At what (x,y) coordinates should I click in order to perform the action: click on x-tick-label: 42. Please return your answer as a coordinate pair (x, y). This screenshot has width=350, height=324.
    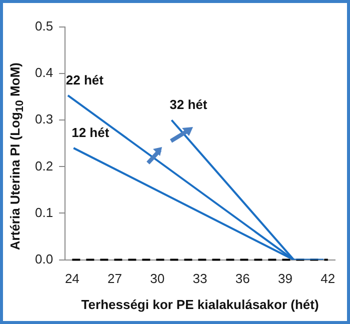
    Looking at the image, I should click on (328, 278).